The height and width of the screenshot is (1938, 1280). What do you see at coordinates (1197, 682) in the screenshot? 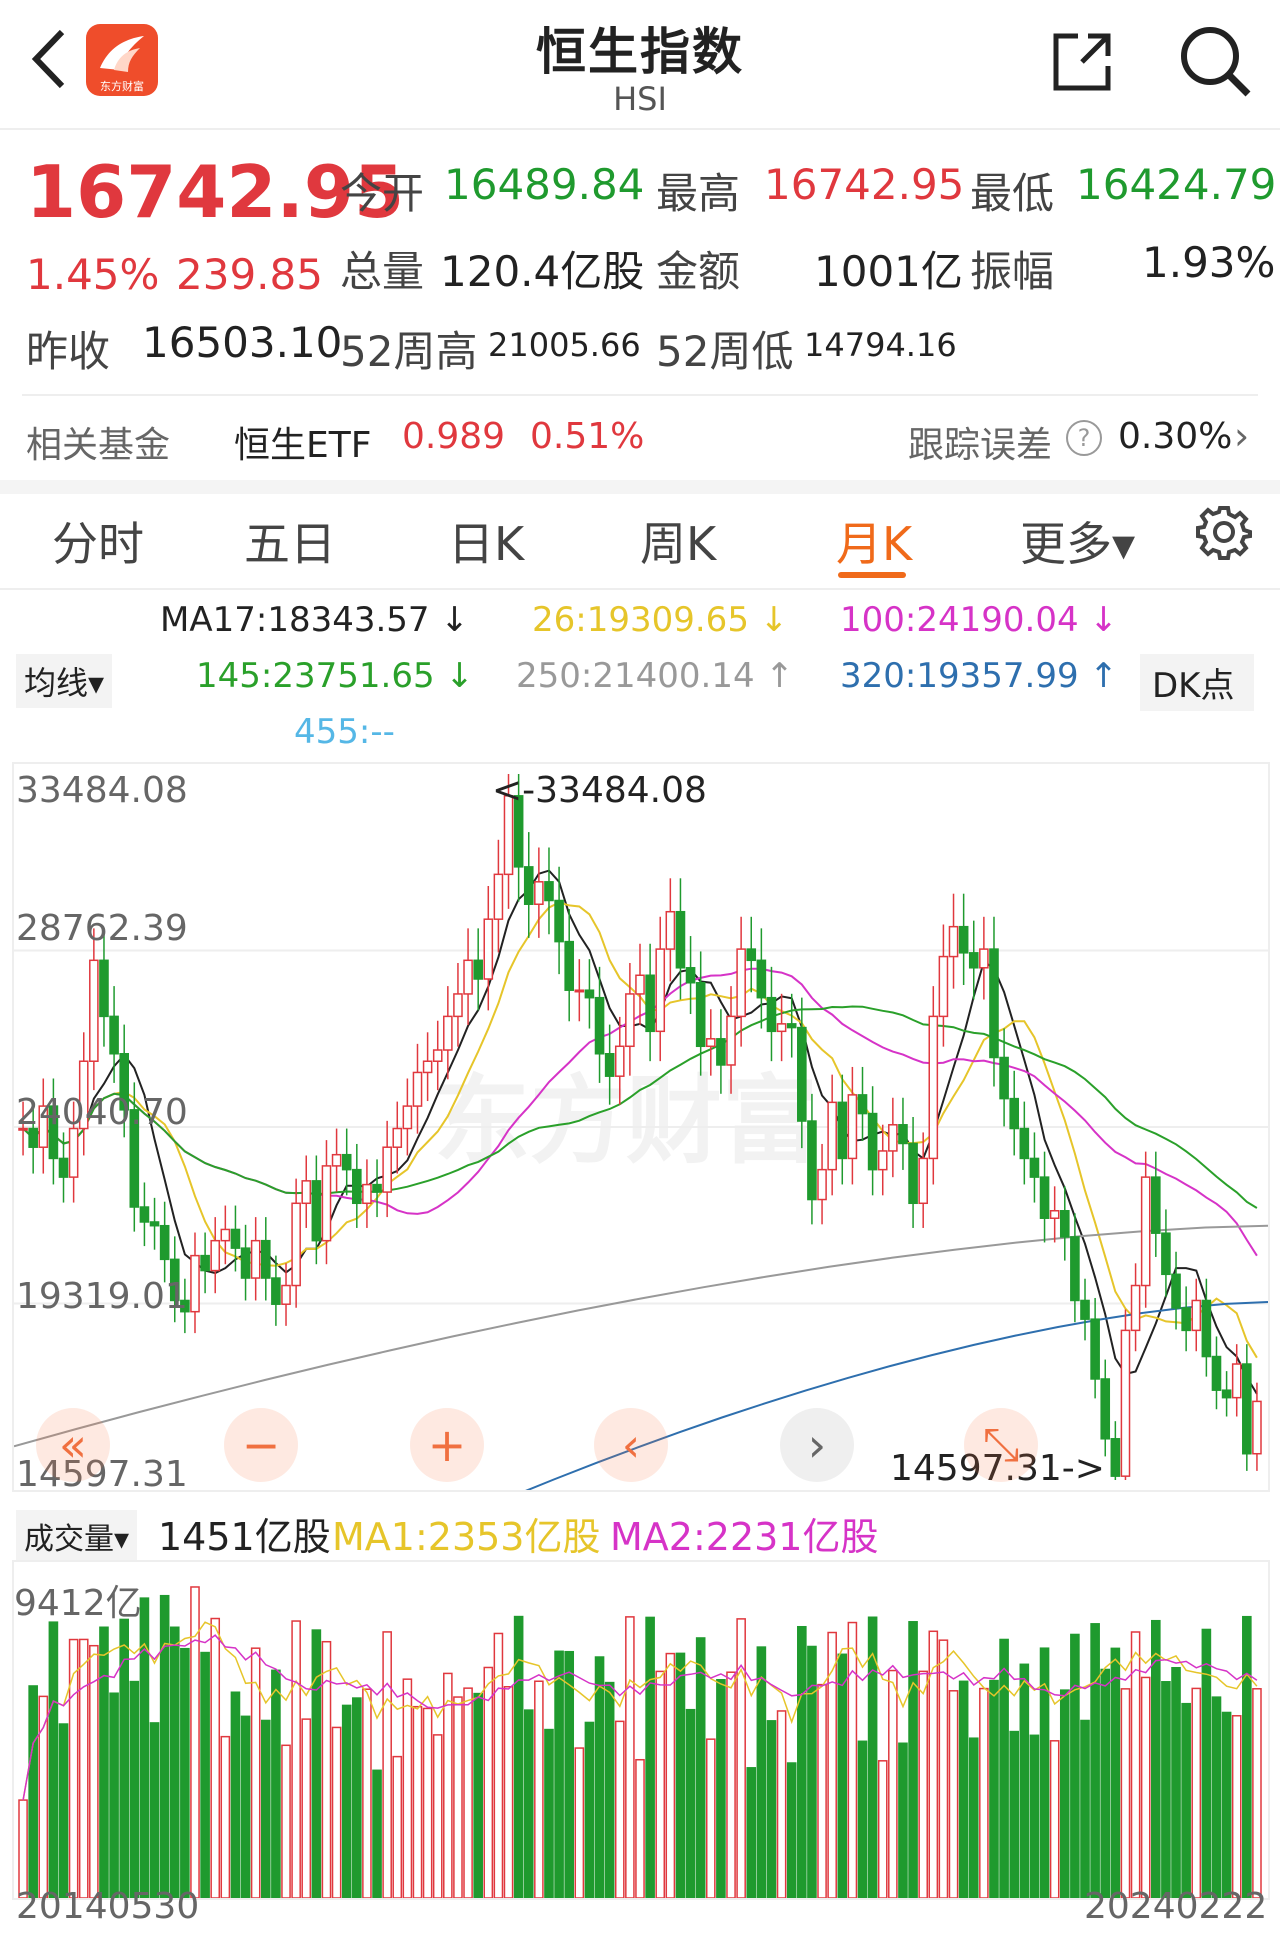
I see `dk-point-toggle: DK点` at bounding box center [1197, 682].